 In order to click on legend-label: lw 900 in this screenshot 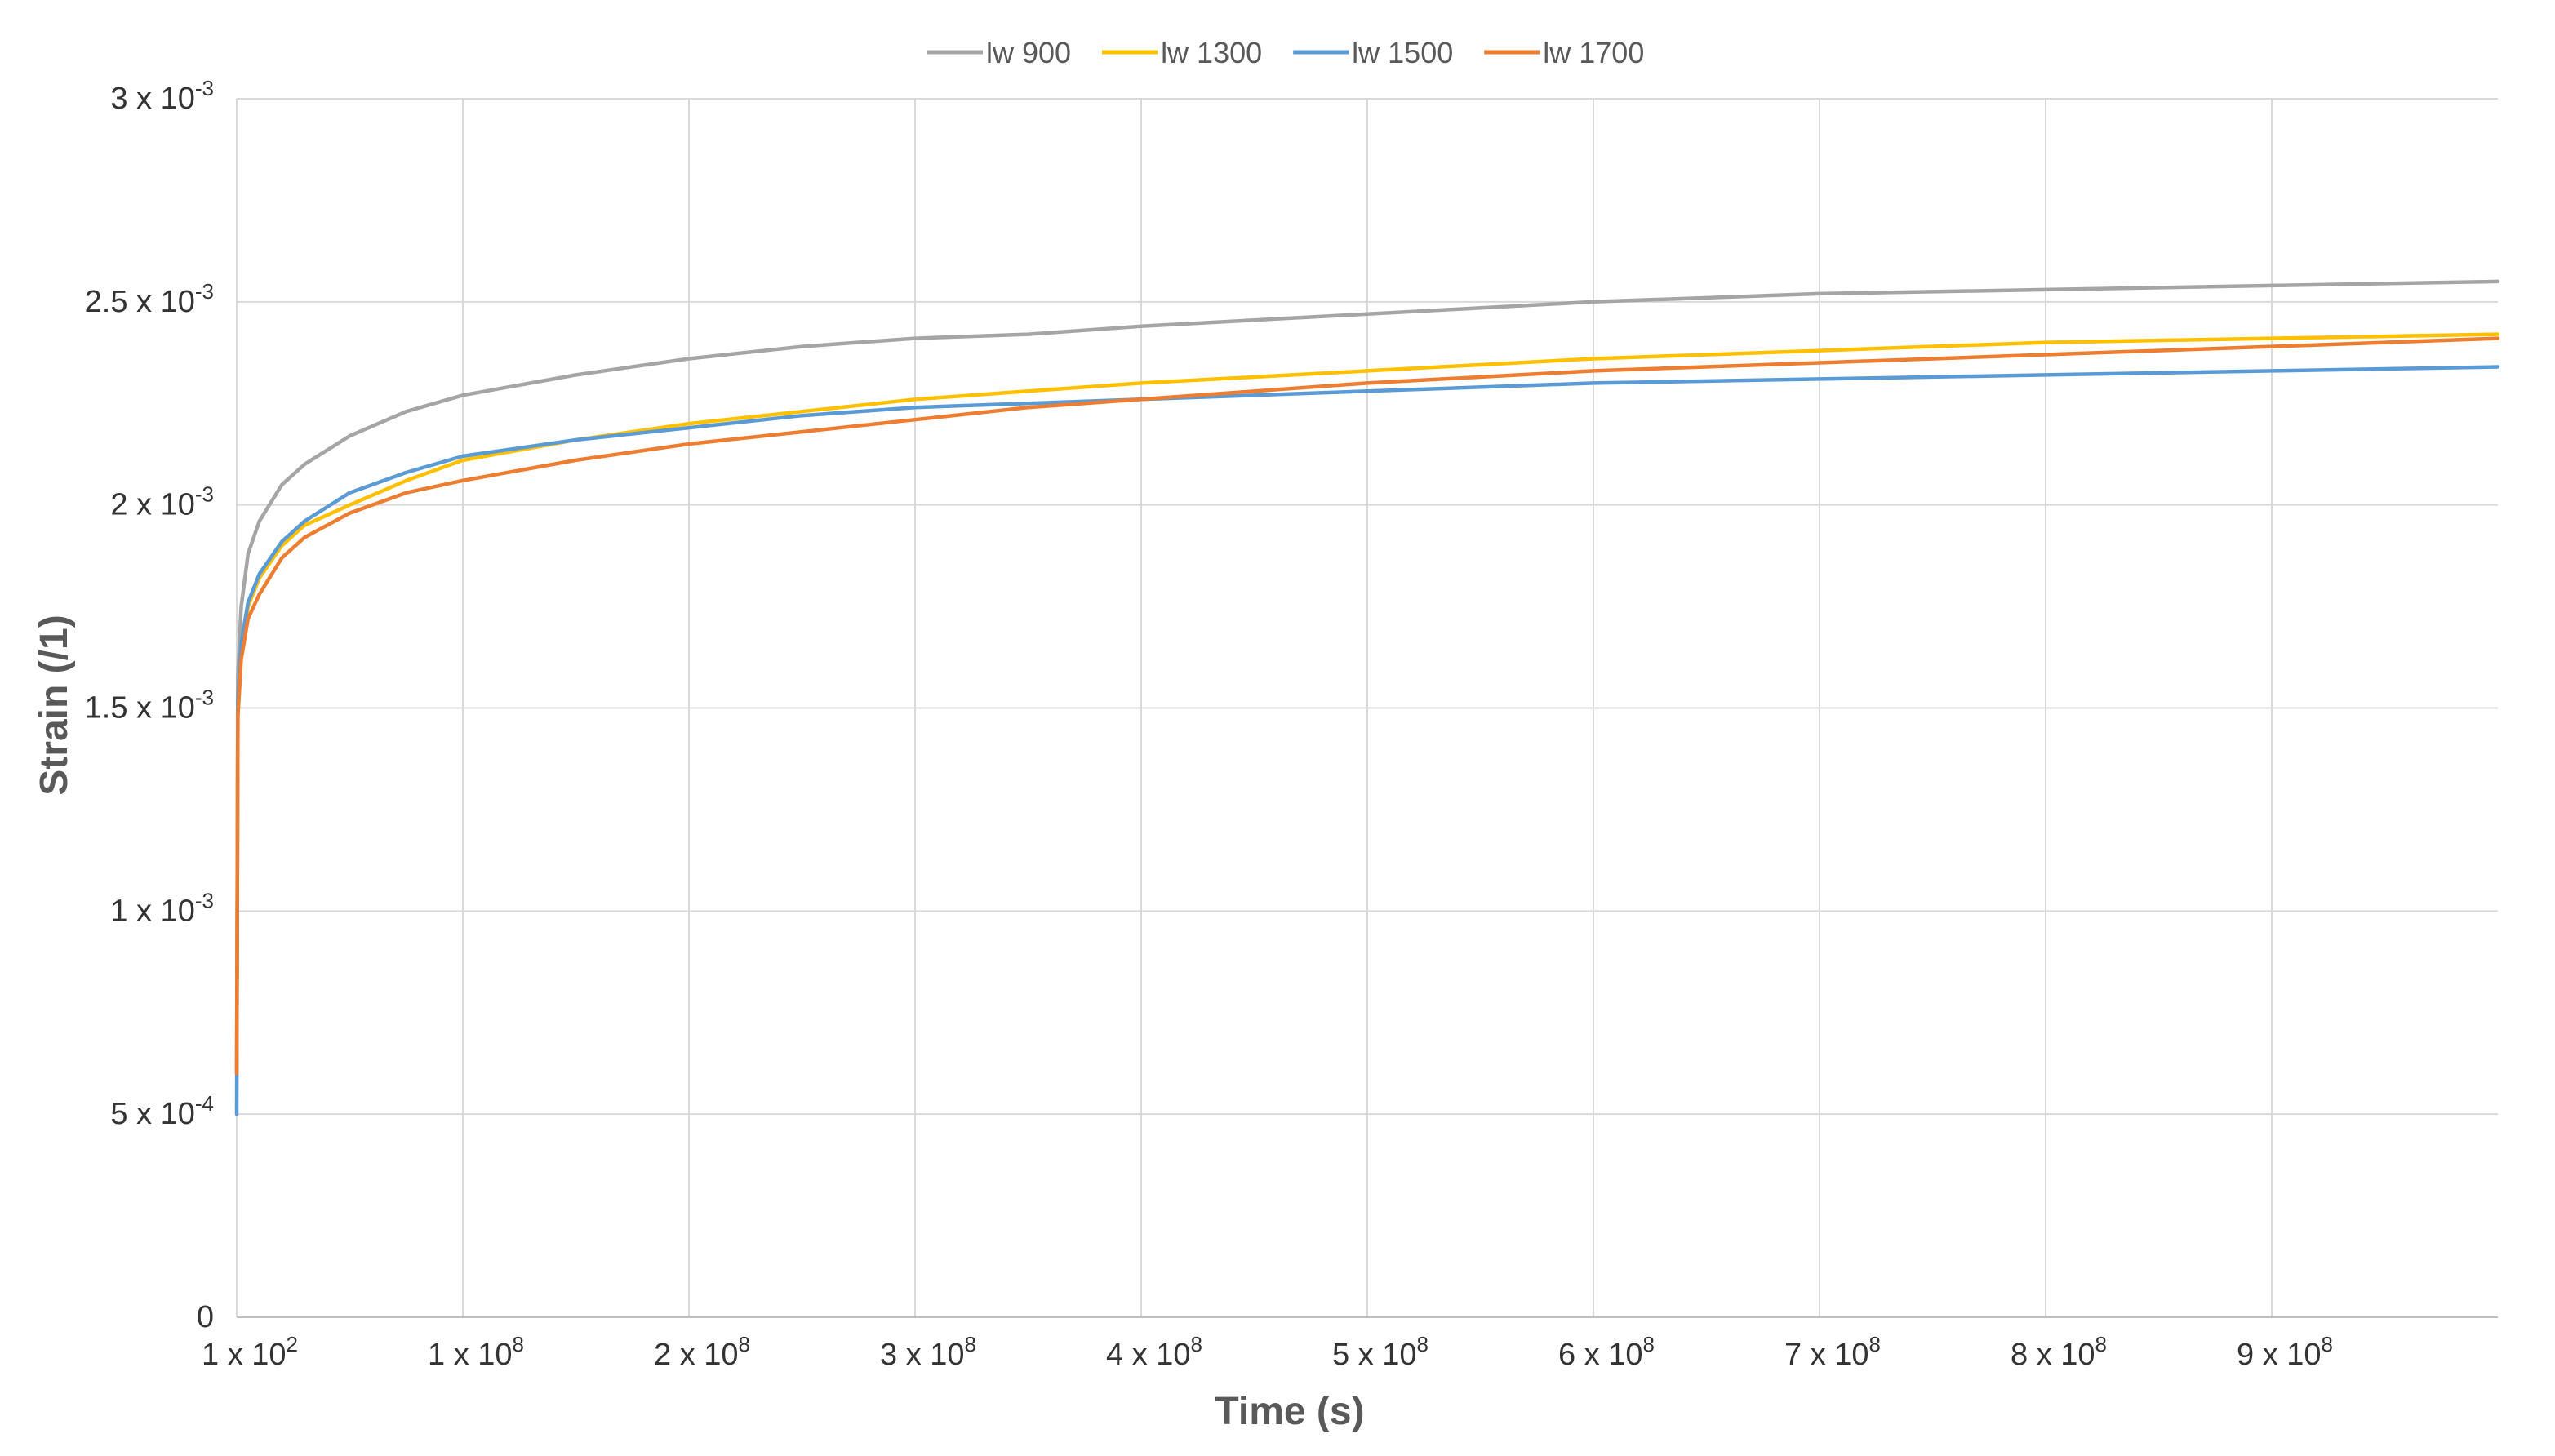, I will do `click(1028, 53)`.